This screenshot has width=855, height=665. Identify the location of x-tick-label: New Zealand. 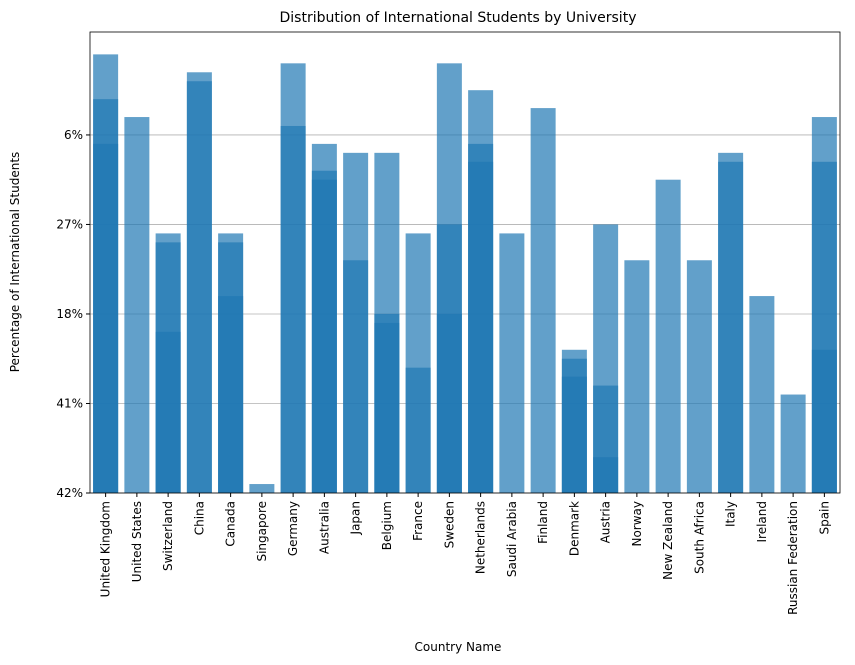
(668, 540).